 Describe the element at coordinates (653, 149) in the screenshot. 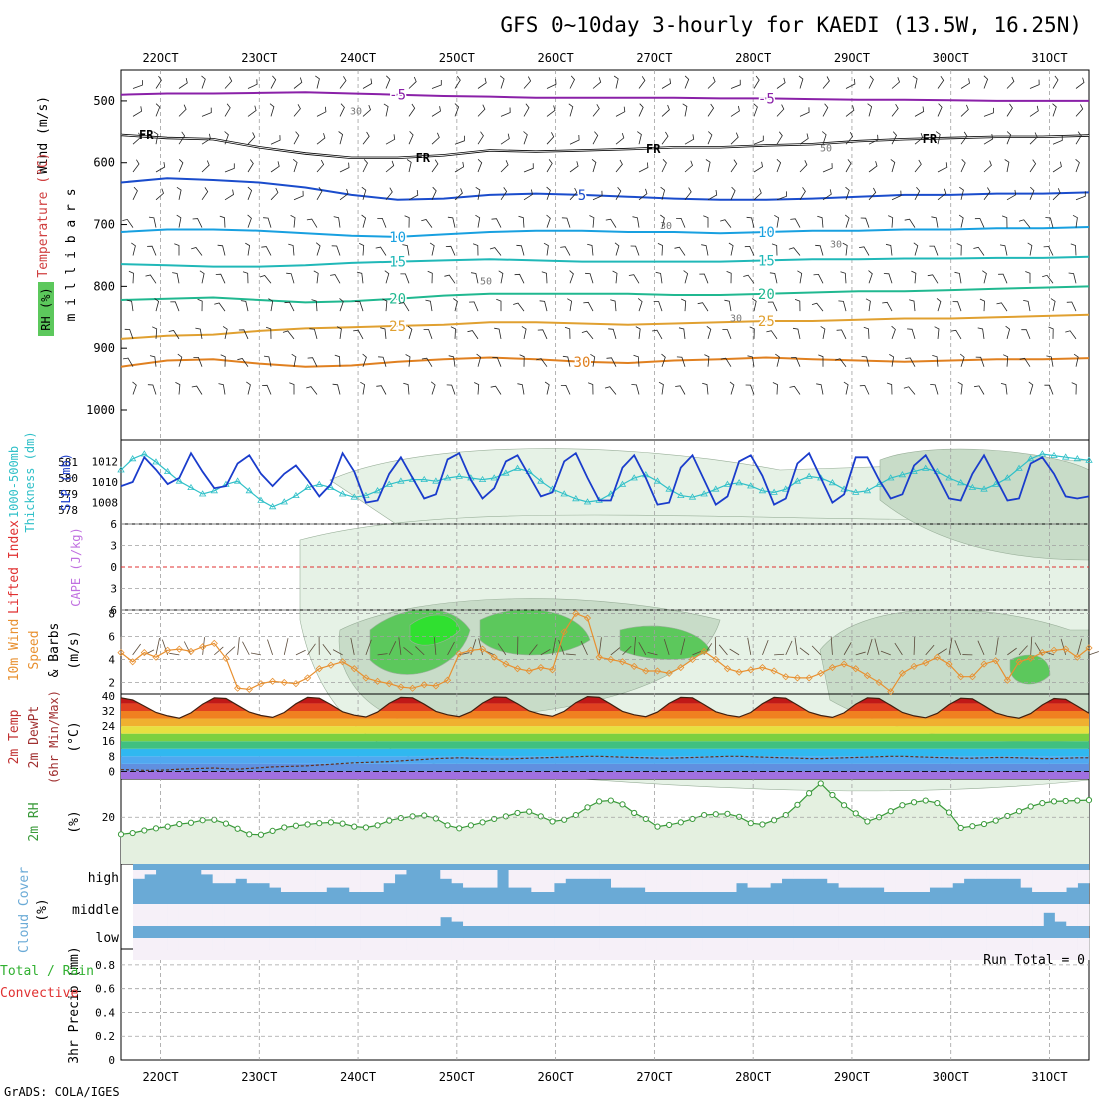

I see `freezing-label-2: FR` at that location.